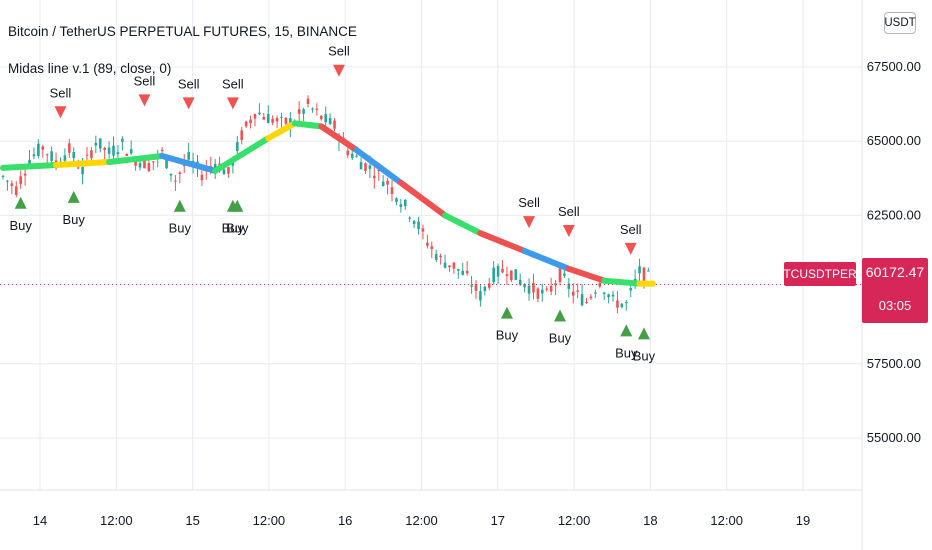 The image size is (932, 550). I want to click on y-tick-label: 62500.00, so click(894, 214).